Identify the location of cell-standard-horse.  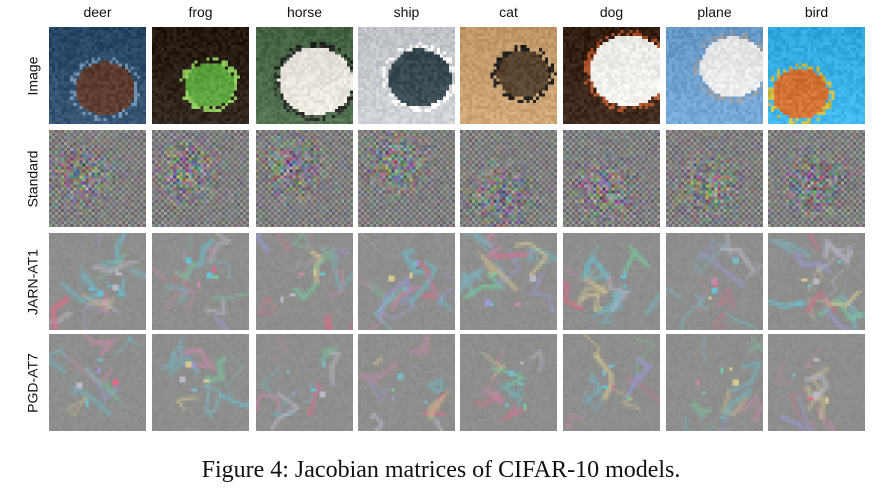
(304, 178).